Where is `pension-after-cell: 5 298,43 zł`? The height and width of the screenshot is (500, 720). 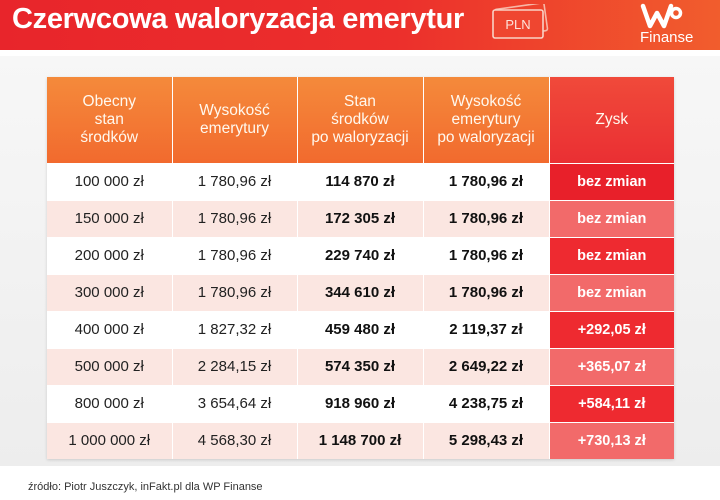 pension-after-cell: 5 298,43 zł is located at coordinates (486, 440).